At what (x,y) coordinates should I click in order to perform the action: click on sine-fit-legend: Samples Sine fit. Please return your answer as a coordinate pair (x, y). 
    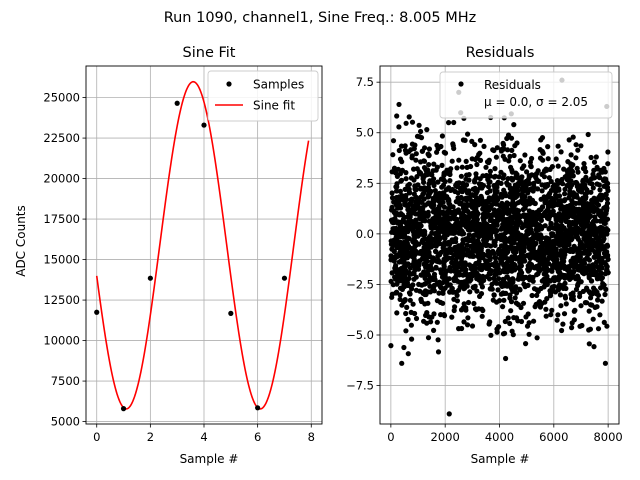
    Looking at the image, I should click on (263, 96).